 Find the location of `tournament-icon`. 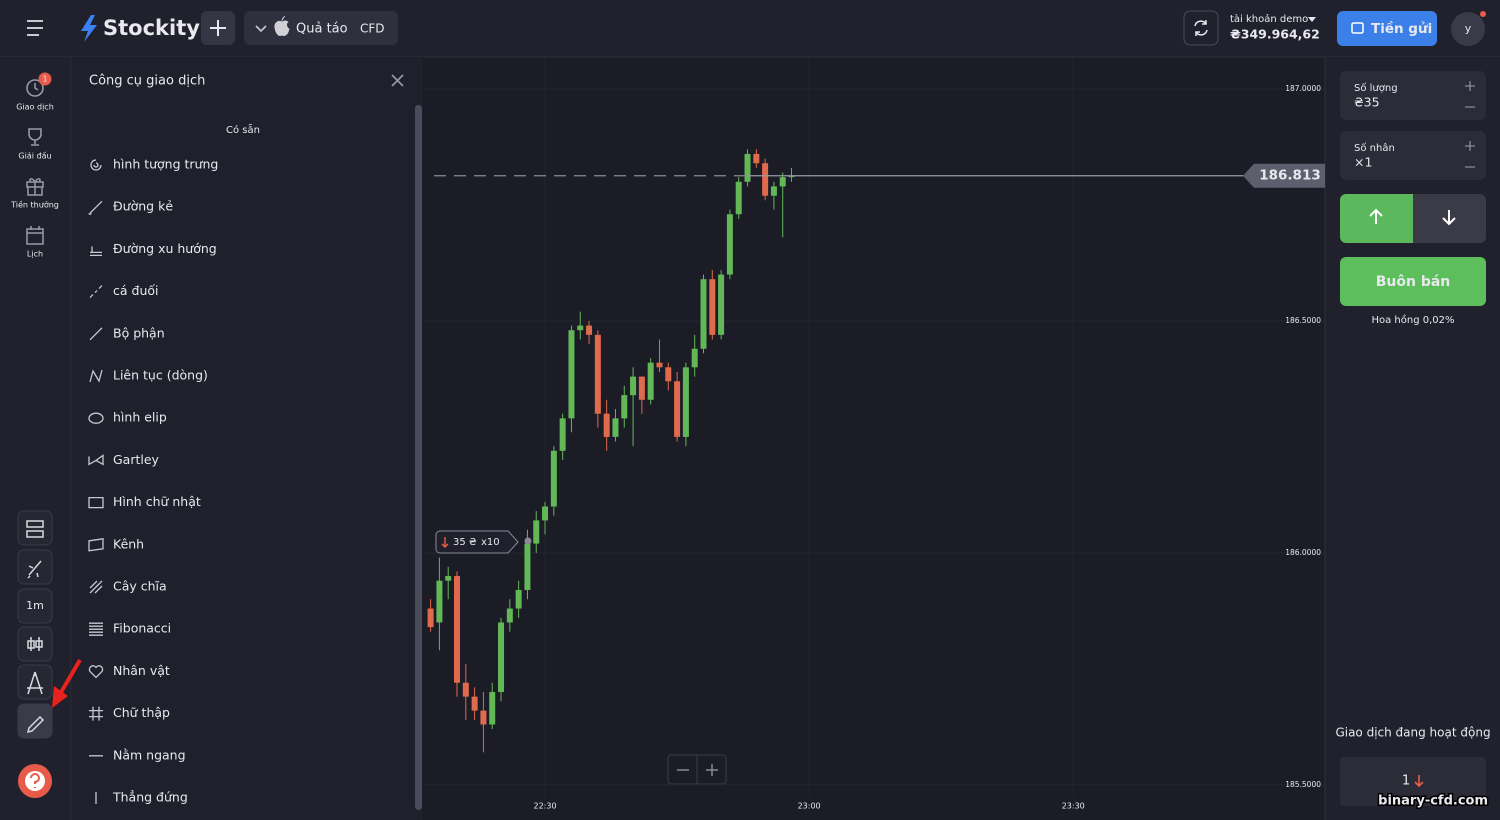

tournament-icon is located at coordinates (35, 137).